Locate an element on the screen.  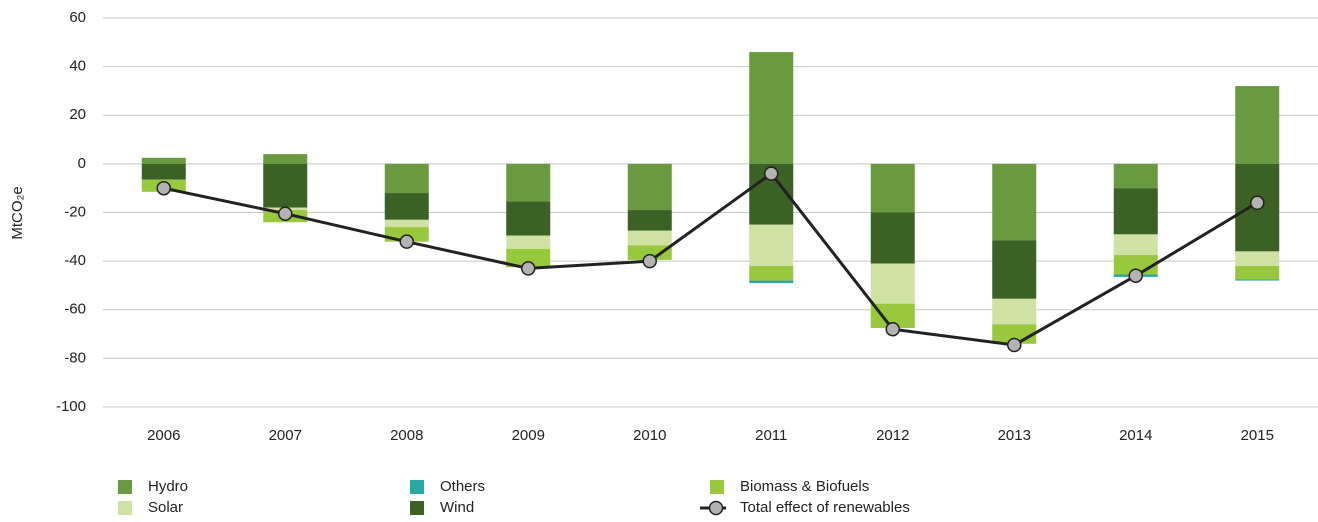
x-tick-label: 2009 is located at coordinates (528, 435).